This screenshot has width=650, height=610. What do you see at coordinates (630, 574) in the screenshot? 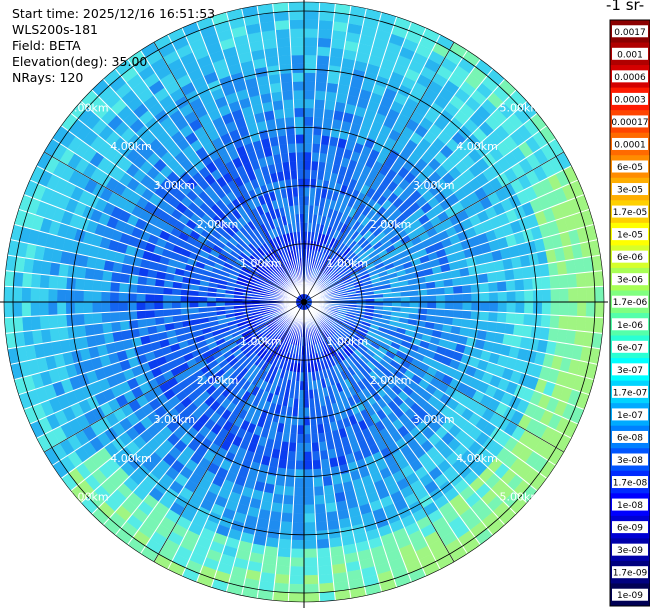
I see `colorbar-label: 1.7e-09` at bounding box center [630, 574].